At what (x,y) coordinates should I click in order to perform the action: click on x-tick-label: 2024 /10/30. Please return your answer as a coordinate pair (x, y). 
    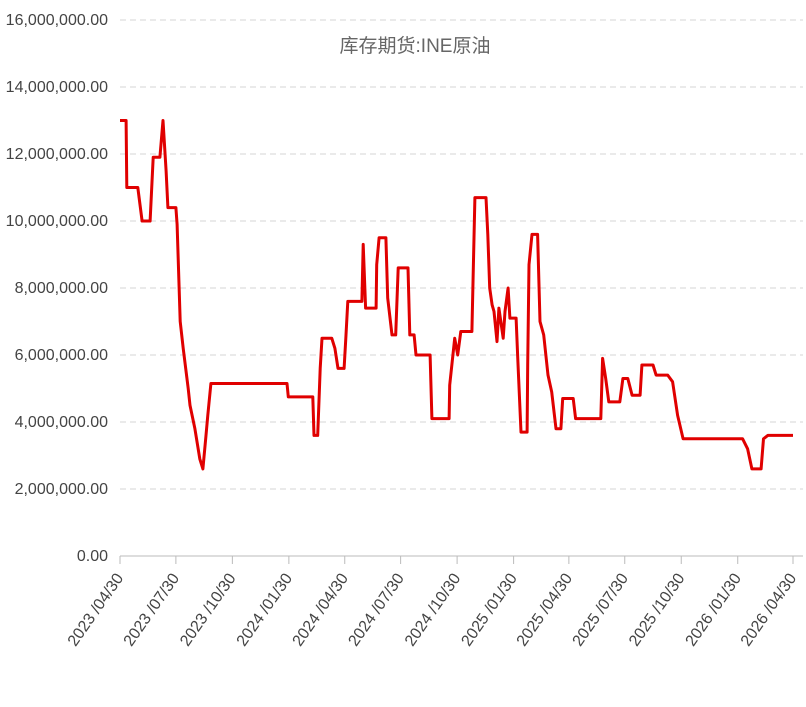
    Looking at the image, I should click on (433, 609).